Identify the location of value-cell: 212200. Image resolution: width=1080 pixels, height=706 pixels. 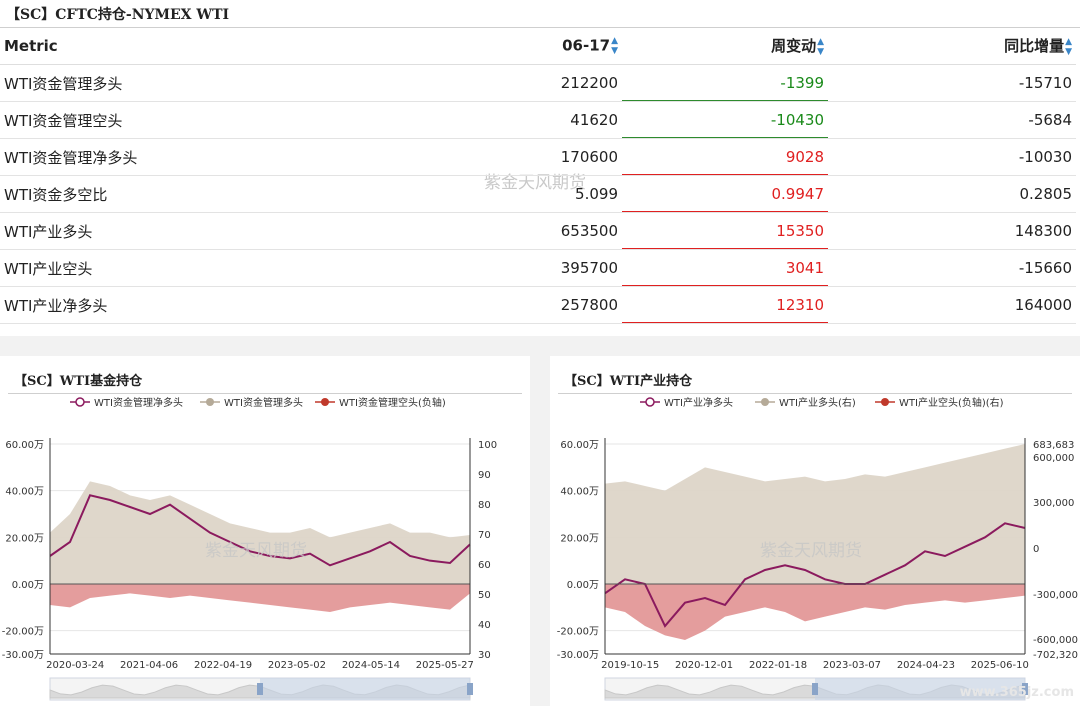
(491, 83).